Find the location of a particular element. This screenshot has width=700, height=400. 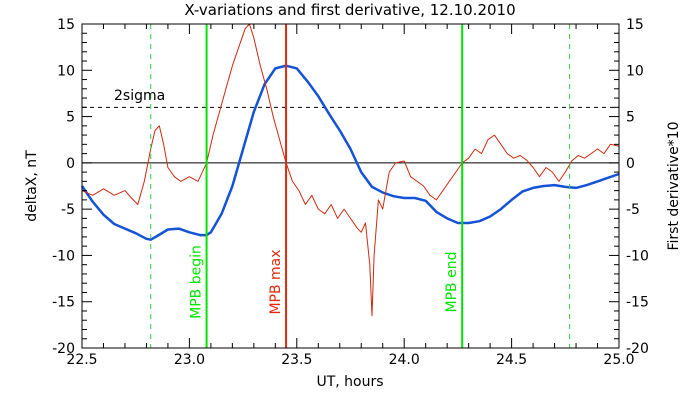

left-axis-label: deltaX, nT is located at coordinates (32, 186).